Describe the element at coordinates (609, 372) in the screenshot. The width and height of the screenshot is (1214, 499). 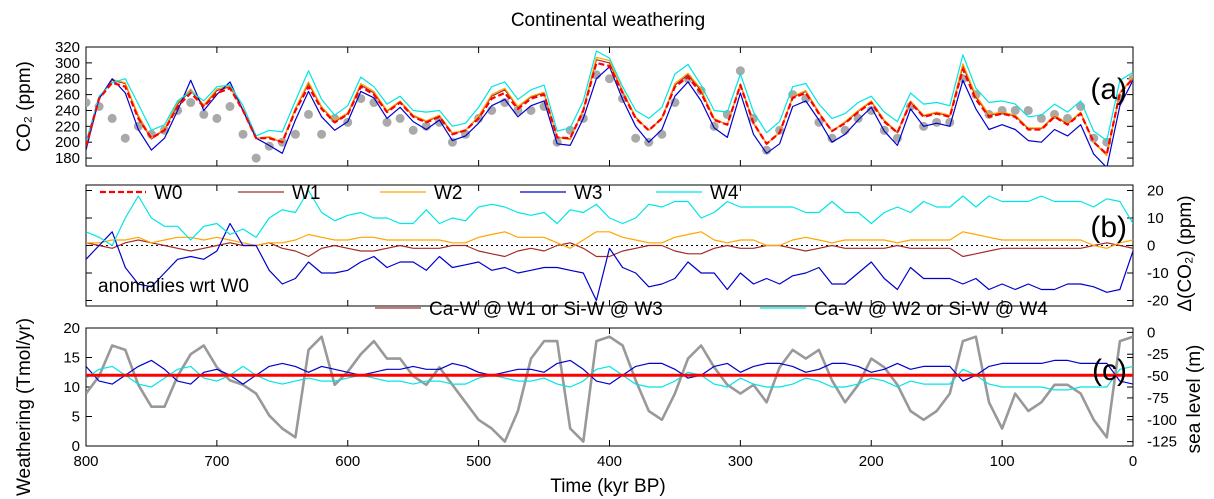
I see `series-line-ca-w-w1-or-si-w-w3` at that location.